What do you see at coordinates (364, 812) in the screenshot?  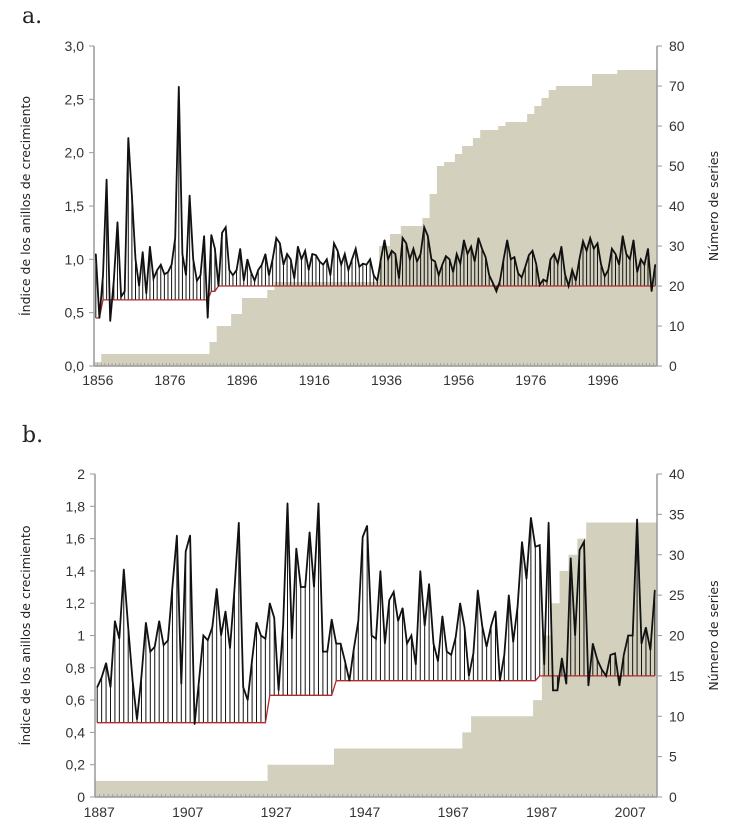 I see `x-tick-label: 1947` at bounding box center [364, 812].